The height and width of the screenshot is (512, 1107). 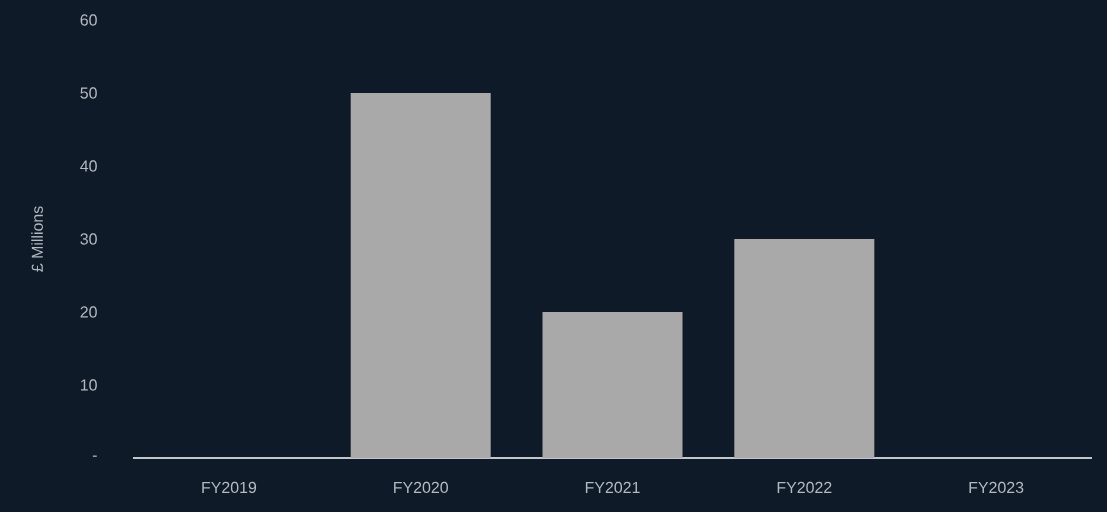 What do you see at coordinates (37, 239) in the screenshot?
I see `y-axis-title: £ Millions` at bounding box center [37, 239].